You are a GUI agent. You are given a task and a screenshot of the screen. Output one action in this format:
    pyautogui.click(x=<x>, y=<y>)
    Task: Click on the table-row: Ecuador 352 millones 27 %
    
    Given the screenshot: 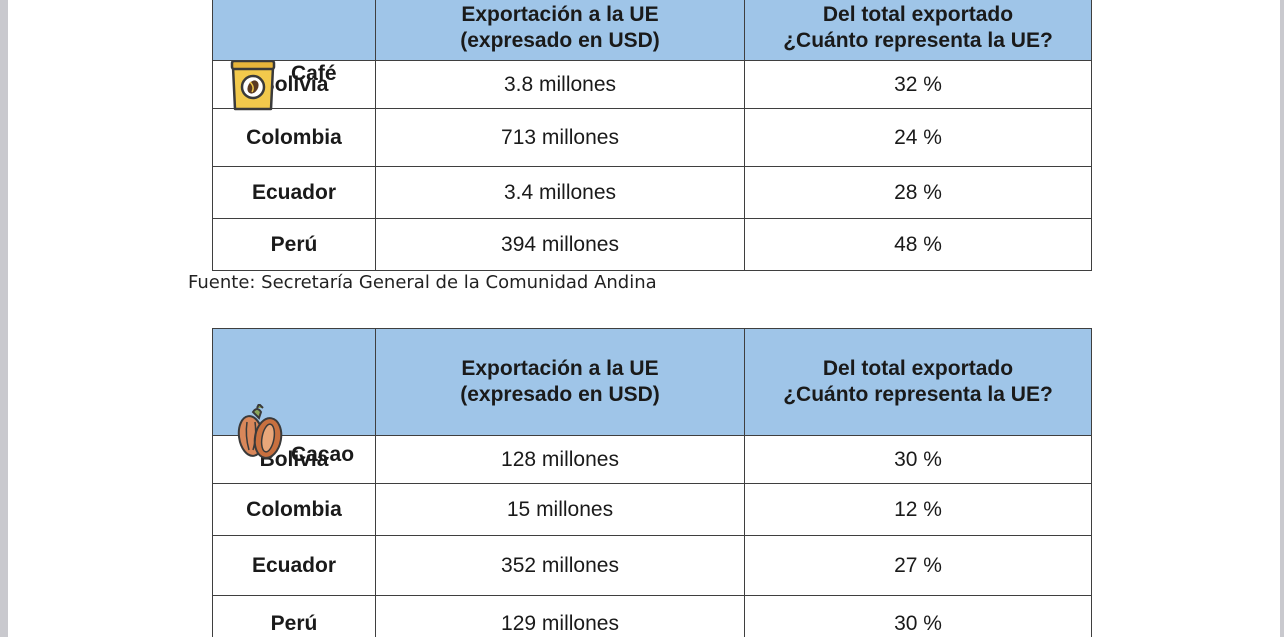 What is the action you would take?
    pyautogui.click(x=652, y=565)
    